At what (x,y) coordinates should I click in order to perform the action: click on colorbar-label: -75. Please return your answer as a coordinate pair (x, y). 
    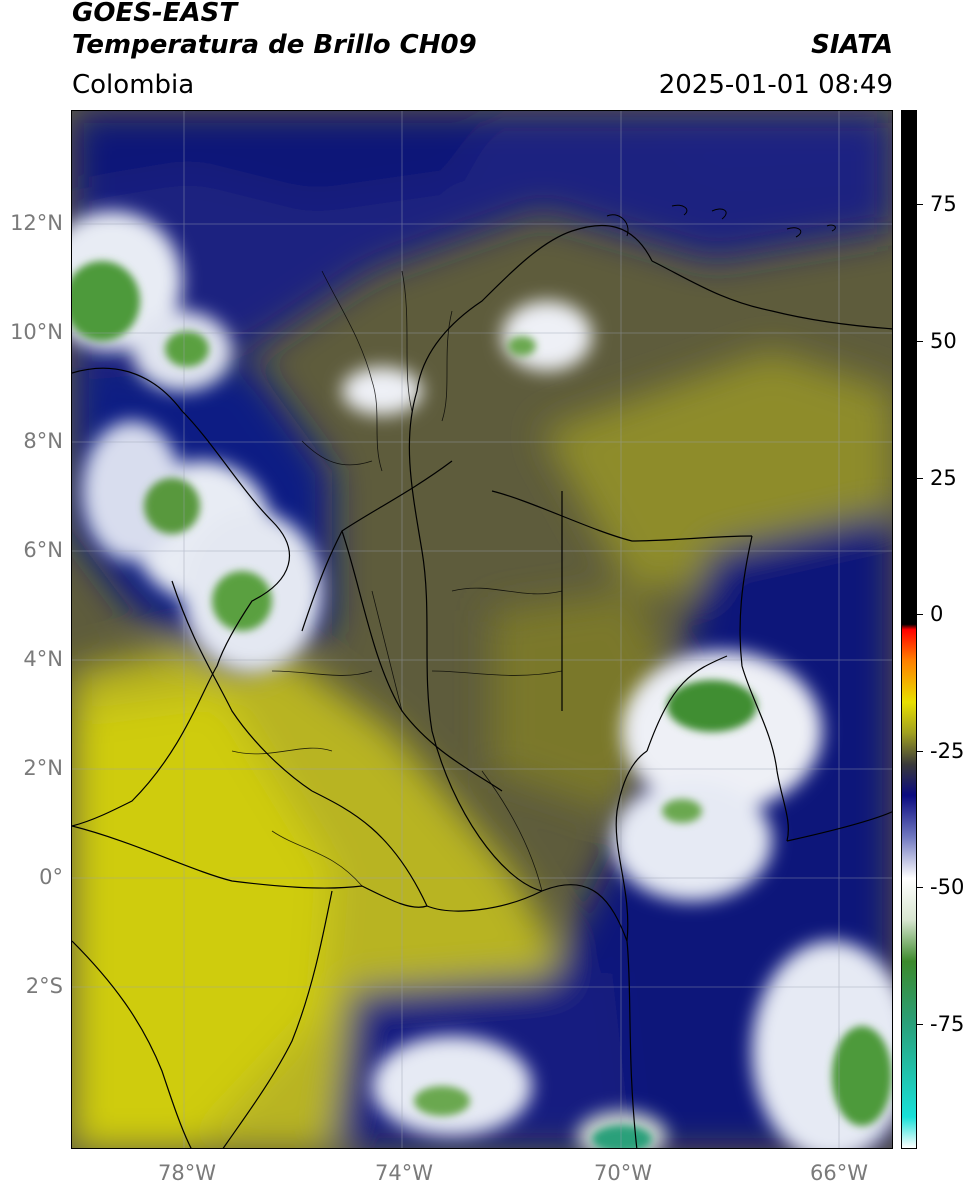
    Looking at the image, I should click on (947, 1024).